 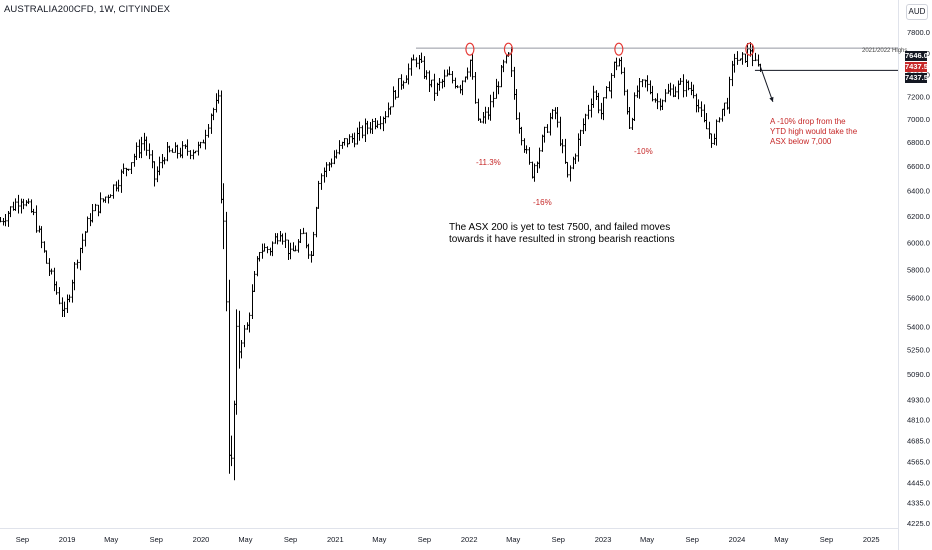 What do you see at coordinates (918, 483) in the screenshot?
I see `price-tick-label: 4445.0` at bounding box center [918, 483].